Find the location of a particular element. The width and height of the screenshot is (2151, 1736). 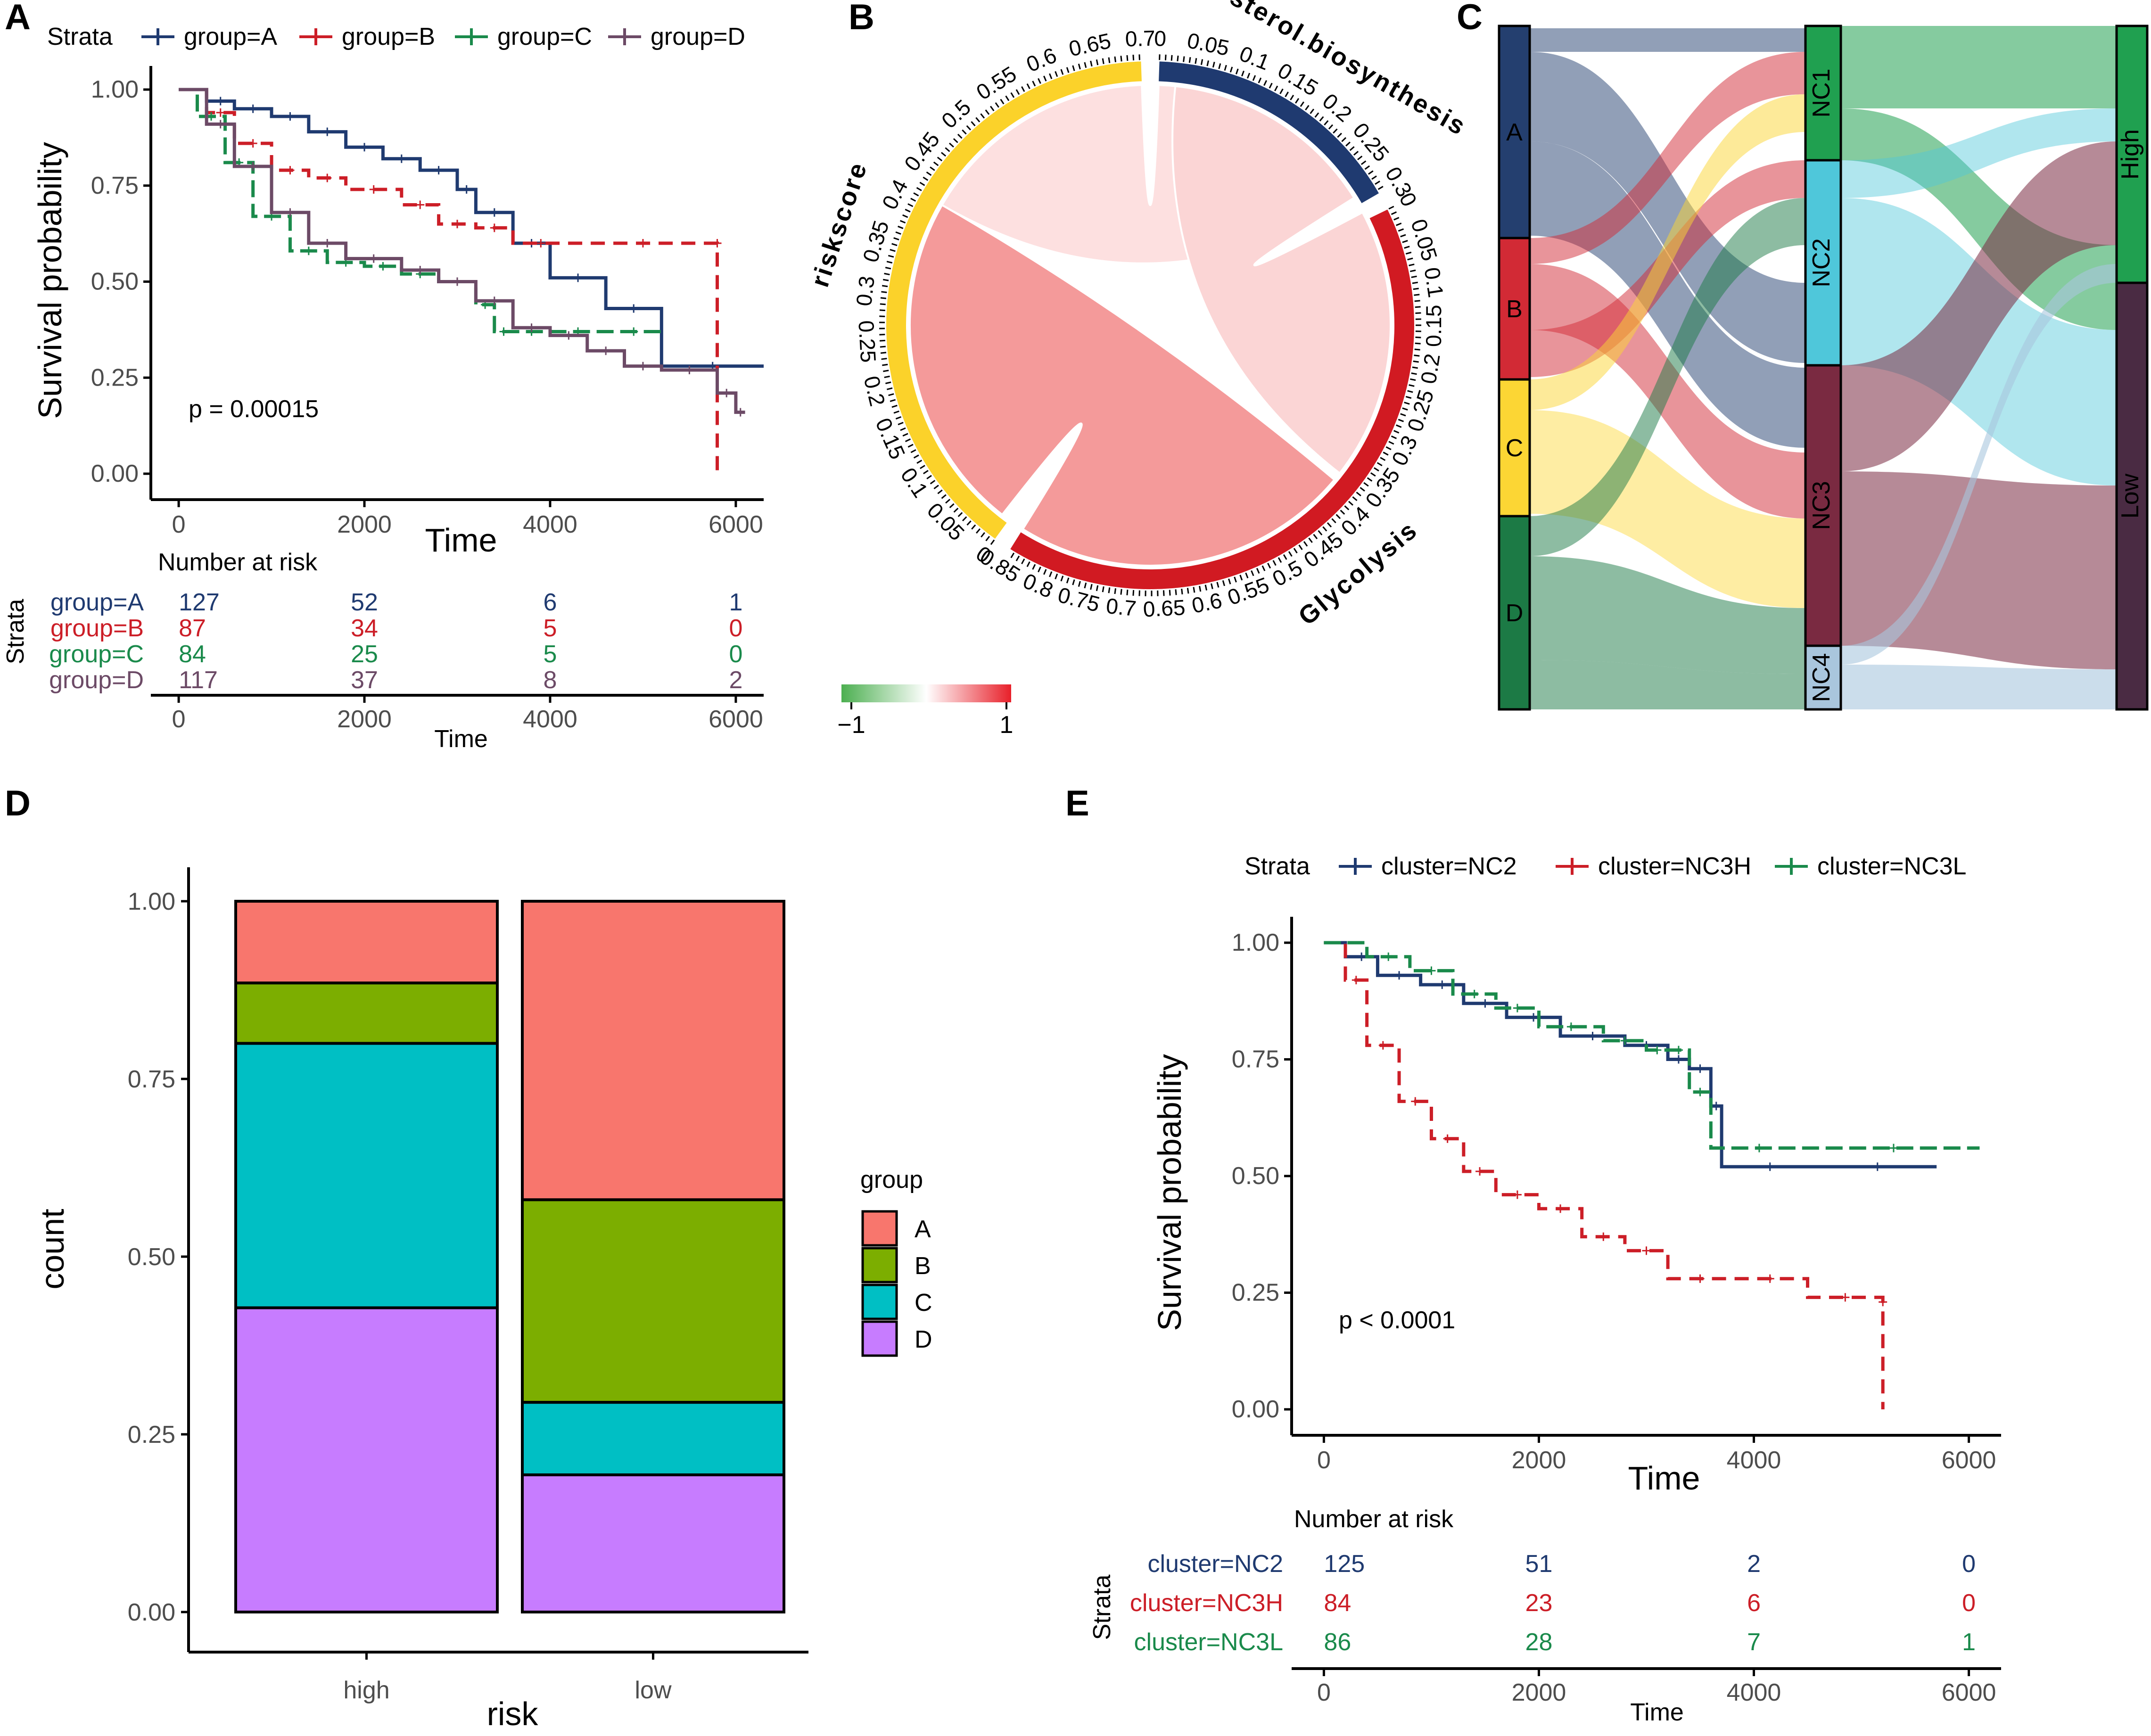

a-series-line is located at coordinates (471, 228).